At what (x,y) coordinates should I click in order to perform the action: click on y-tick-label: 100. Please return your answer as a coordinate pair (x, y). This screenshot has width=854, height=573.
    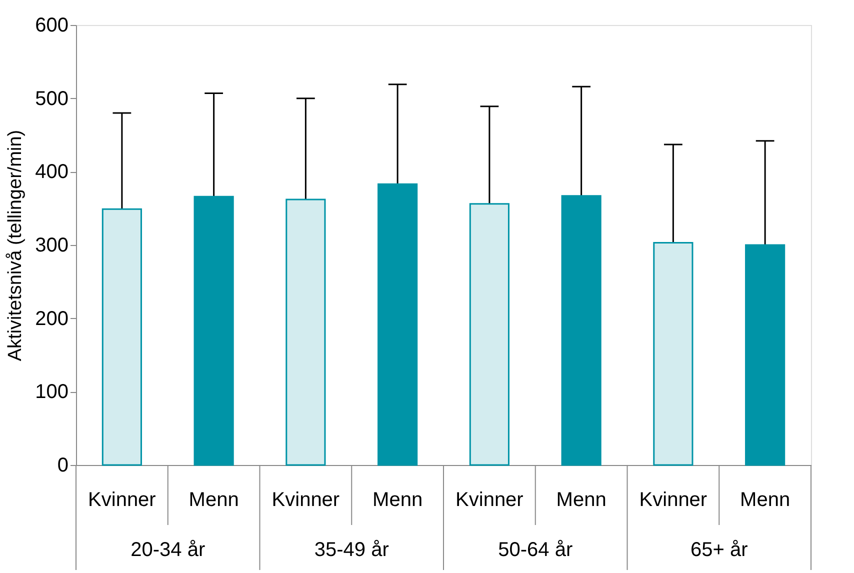
    Looking at the image, I should click on (51, 392).